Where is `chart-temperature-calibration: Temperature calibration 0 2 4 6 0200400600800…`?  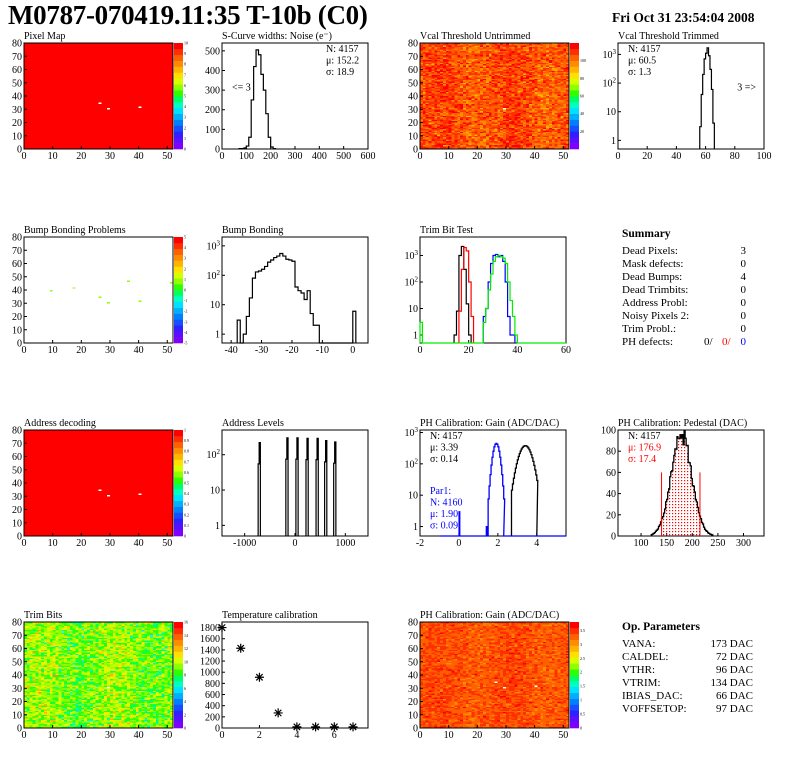
chart-temperature-calibration: Temperature calibration 0 2 4 6 0200400600800… is located at coordinates (284, 675).